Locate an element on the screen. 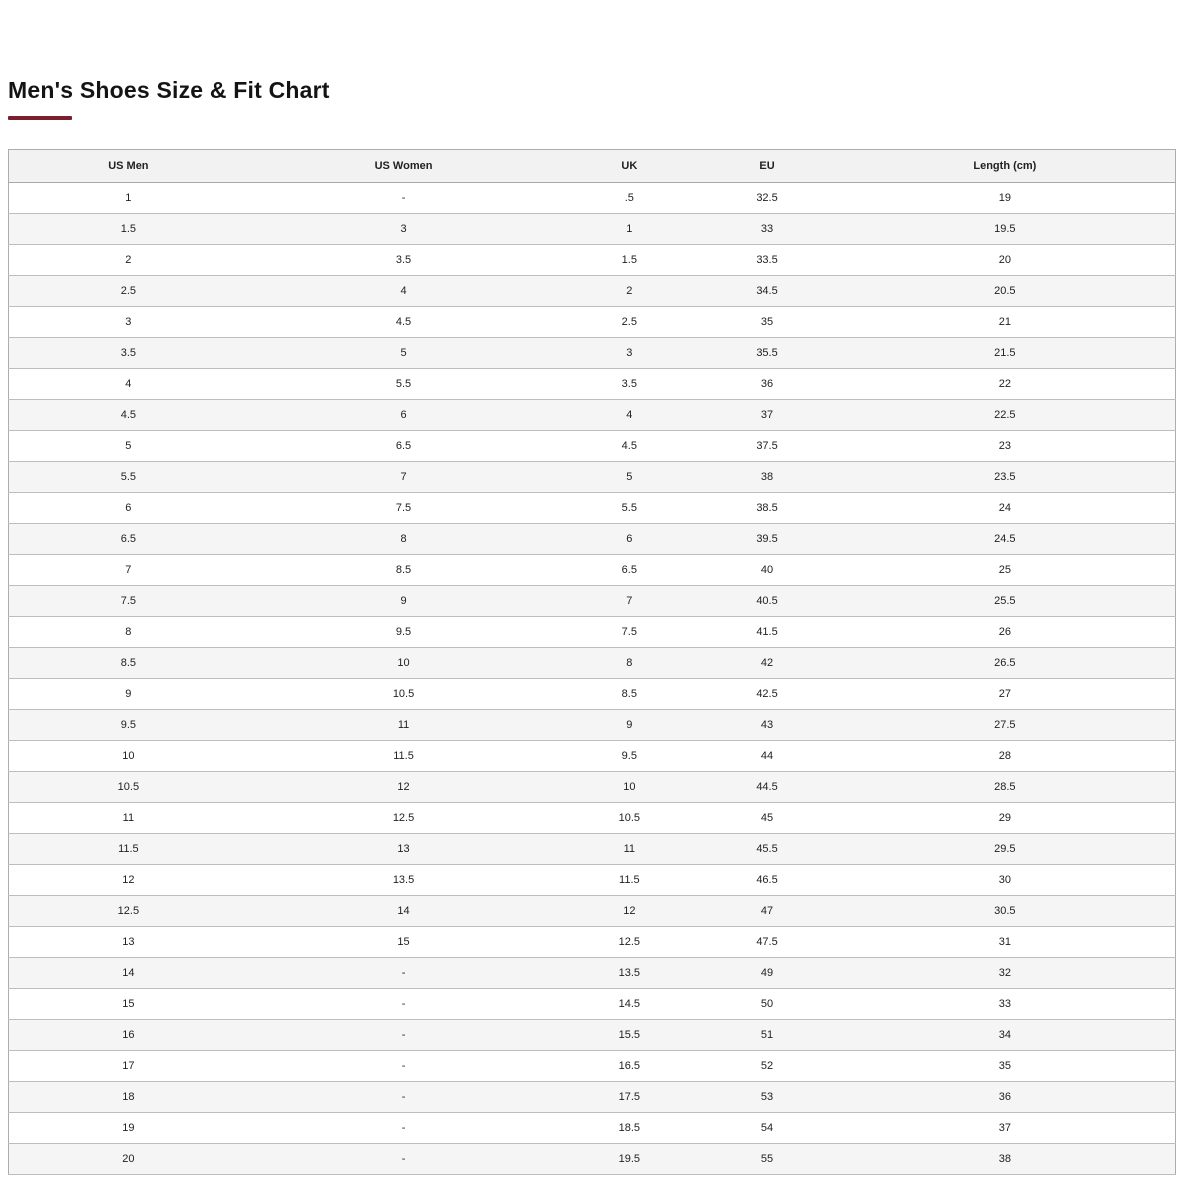  table-row: 8 9.5 7.5 41.5 26 is located at coordinates (592, 632).